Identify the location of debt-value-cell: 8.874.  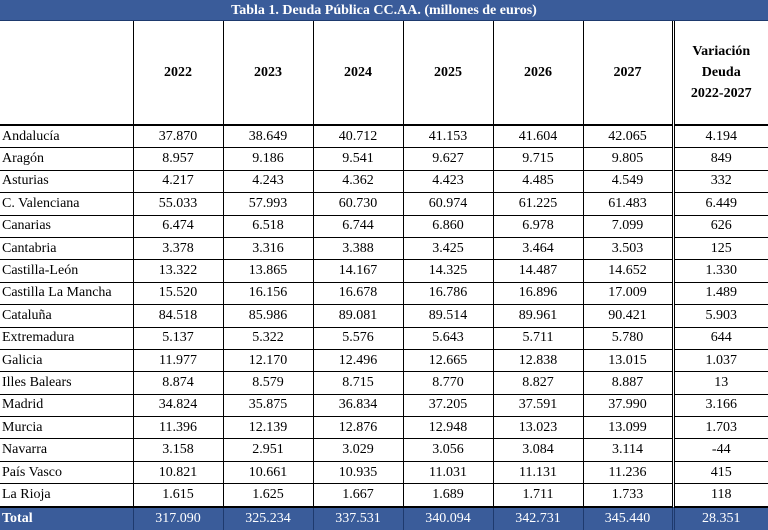
(178, 383).